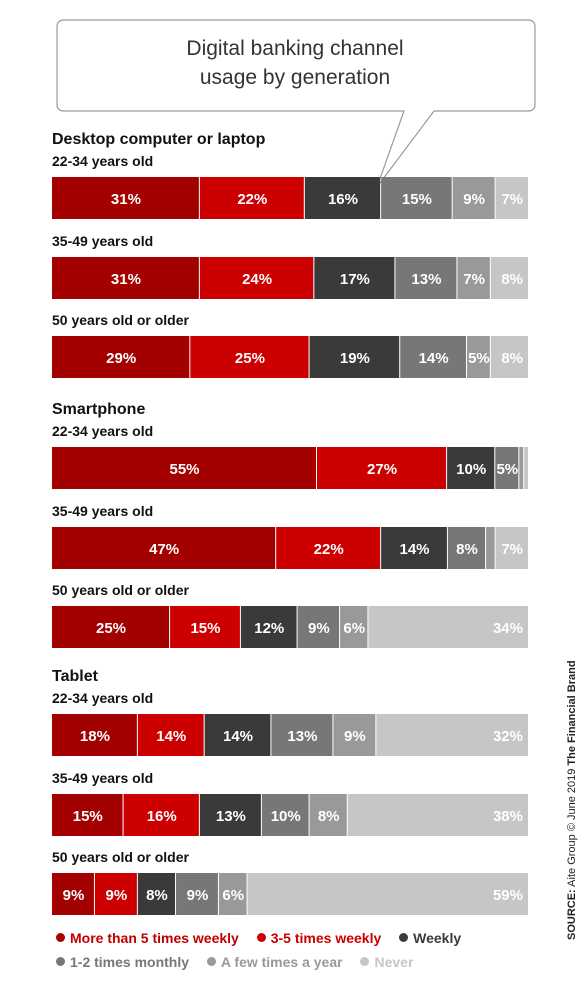 This screenshot has height=993, width=585. Describe the element at coordinates (508, 816) in the screenshot. I see `bar-value-label: 38%` at that location.